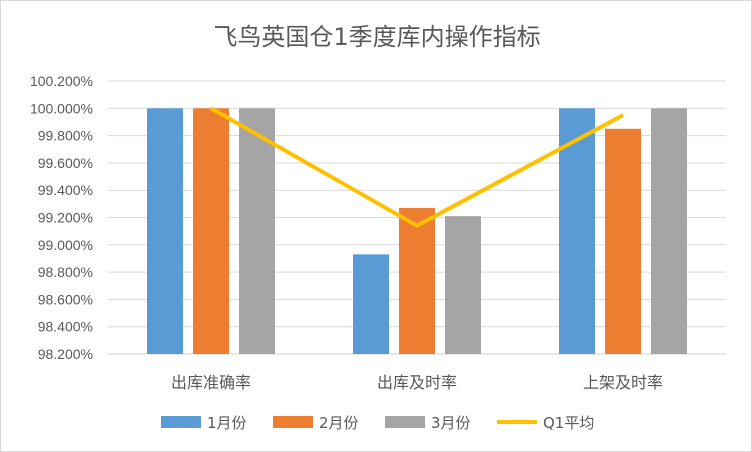  I want to click on legend: 1月份 2月份 3月份 Q1平均, so click(377, 423).